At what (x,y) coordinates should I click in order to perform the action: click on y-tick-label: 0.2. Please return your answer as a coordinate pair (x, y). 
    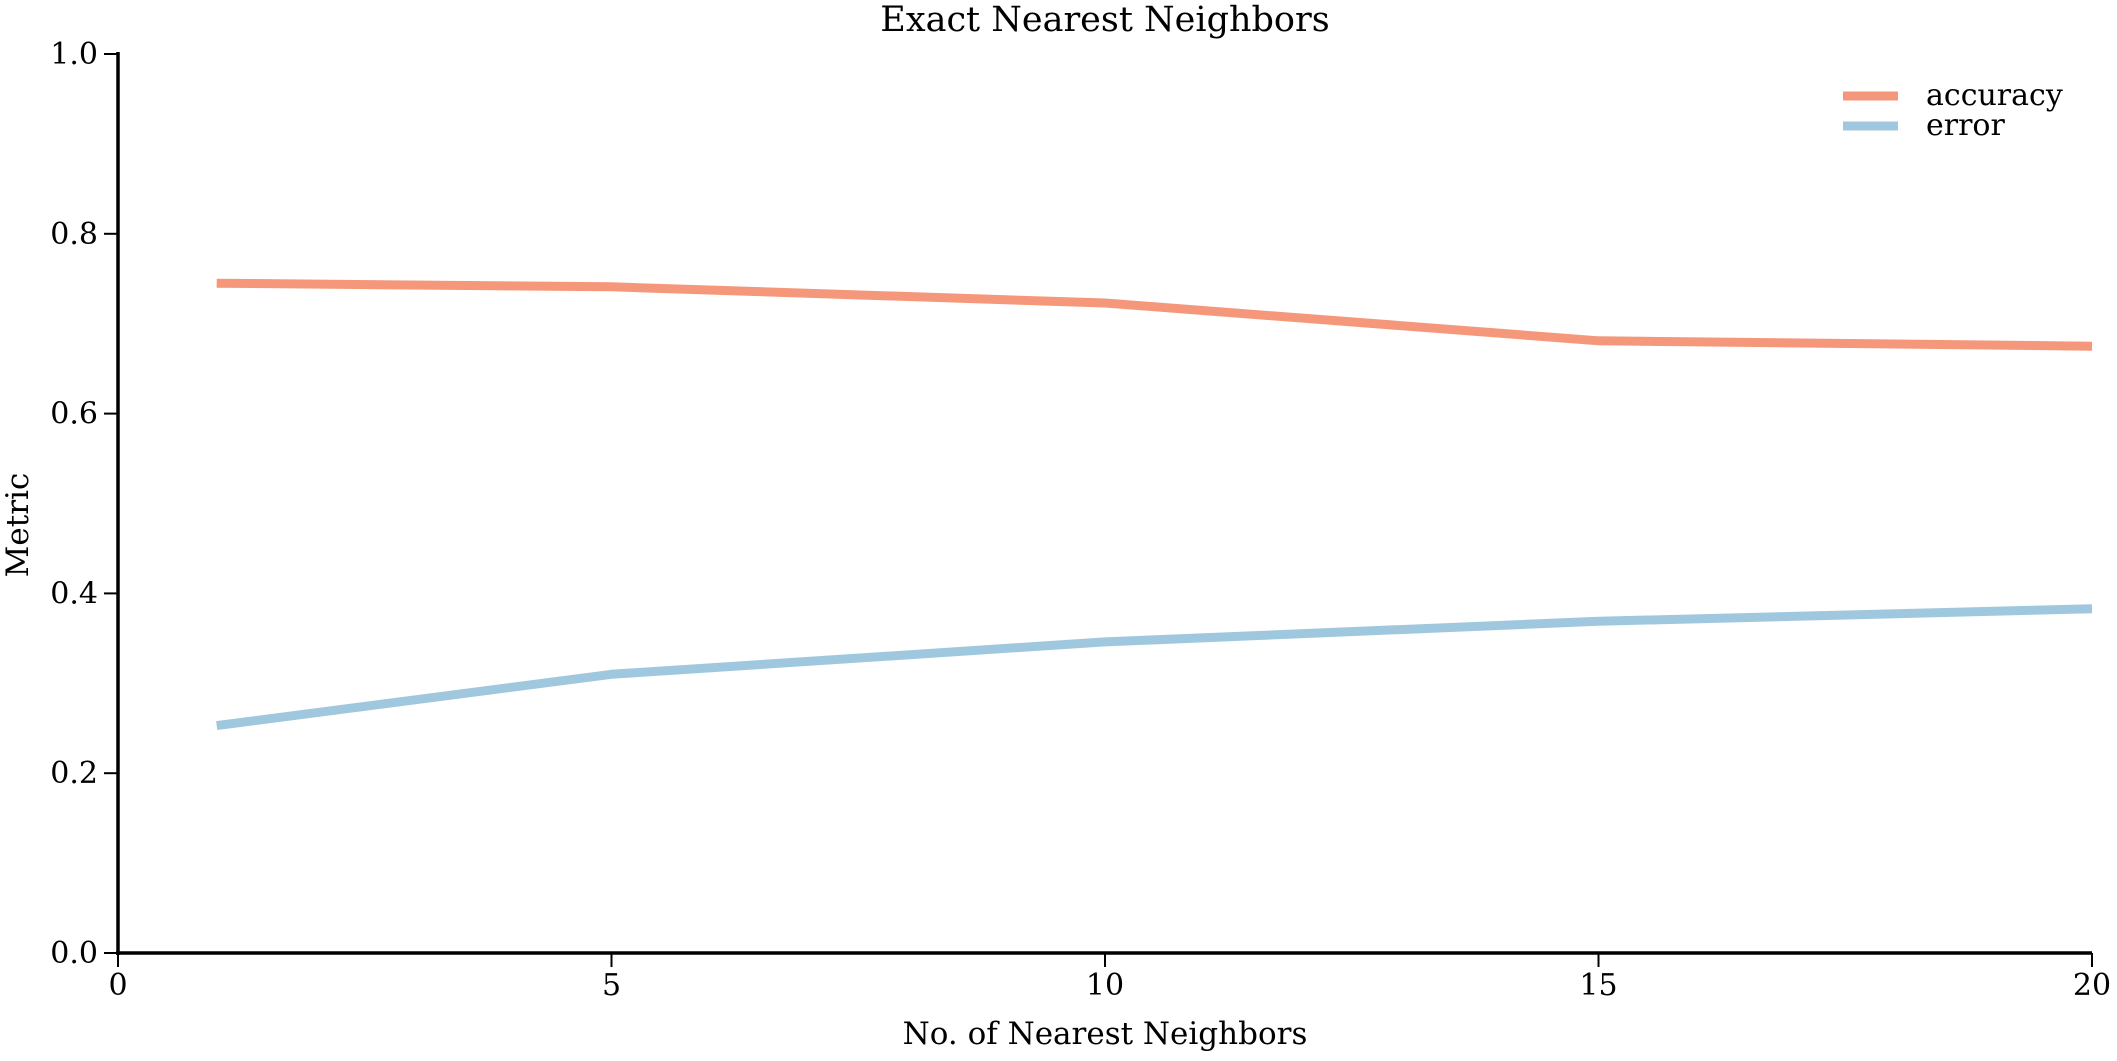
    Looking at the image, I should click on (74, 773).